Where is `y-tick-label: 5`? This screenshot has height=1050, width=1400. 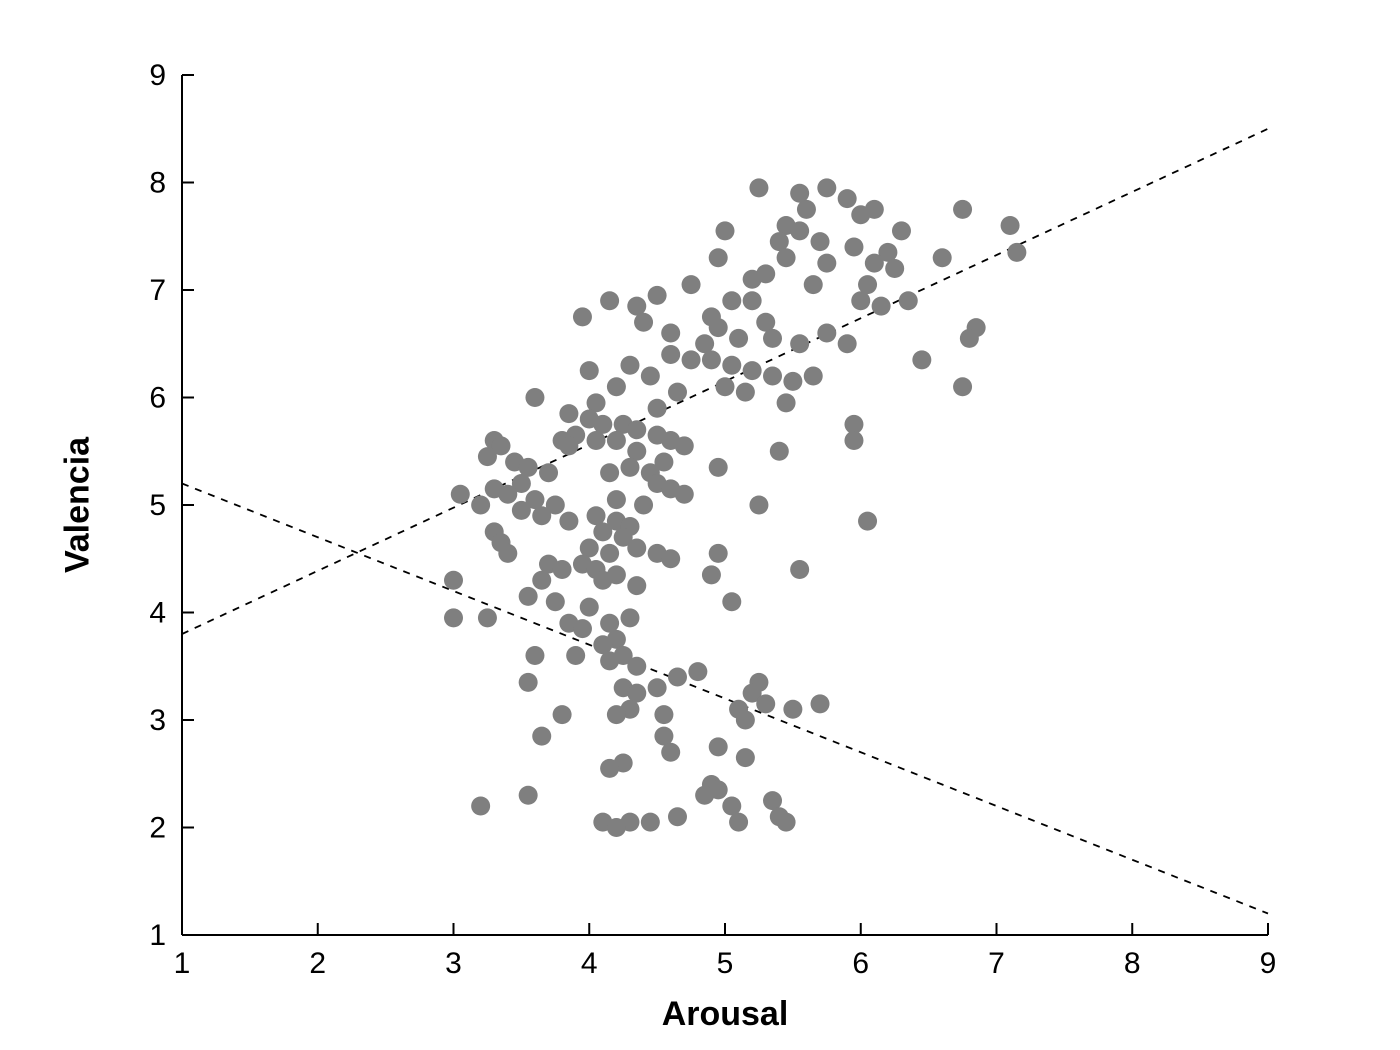 y-tick-label: 5 is located at coordinates (157, 505).